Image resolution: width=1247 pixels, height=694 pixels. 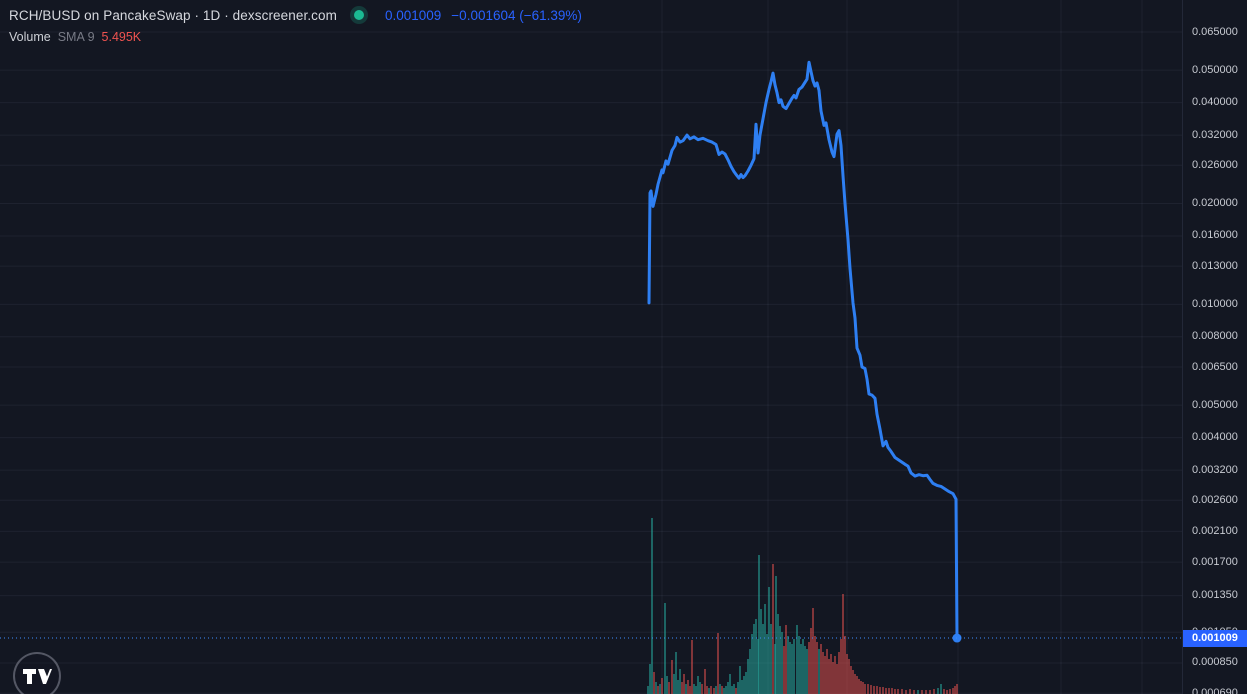 I want to click on price-axis-label: 0.003200, so click(x=1215, y=469).